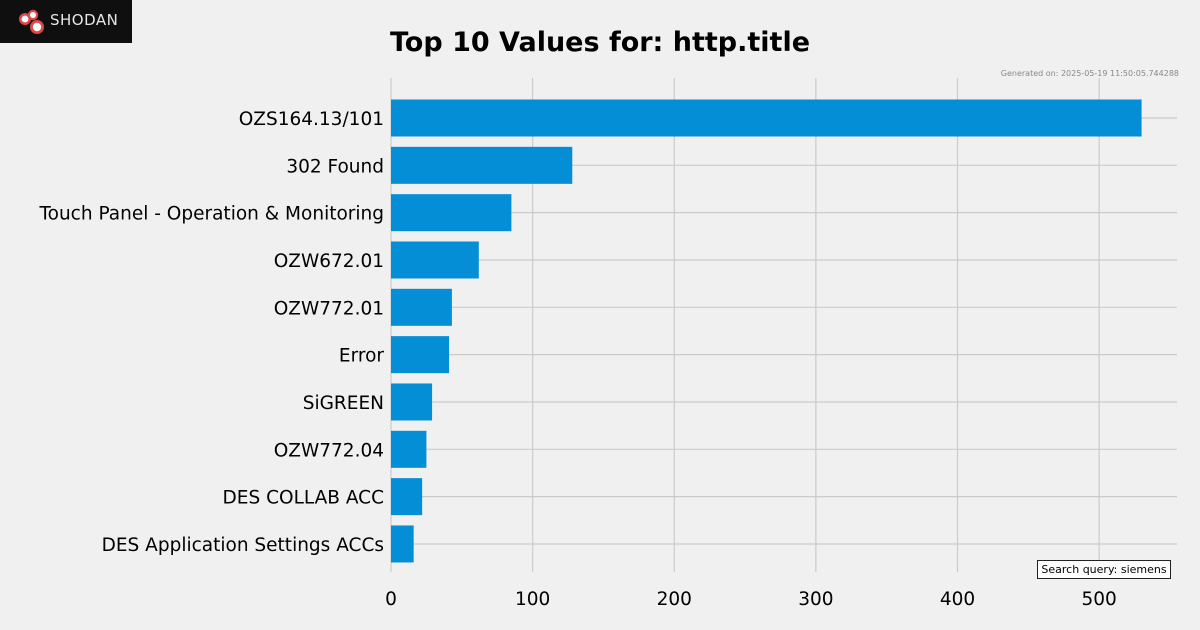 The image size is (1200, 630). What do you see at coordinates (674, 599) in the screenshot?
I see `x-tick-label: 200` at bounding box center [674, 599].